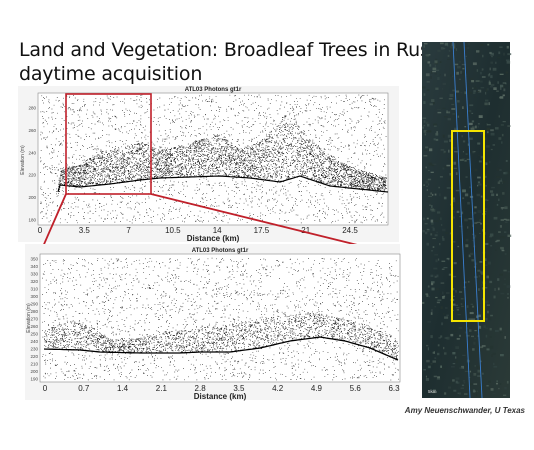 The height and width of the screenshot is (450, 534). I want to click on bottom-y-tick-label: 330, so click(34, 274).